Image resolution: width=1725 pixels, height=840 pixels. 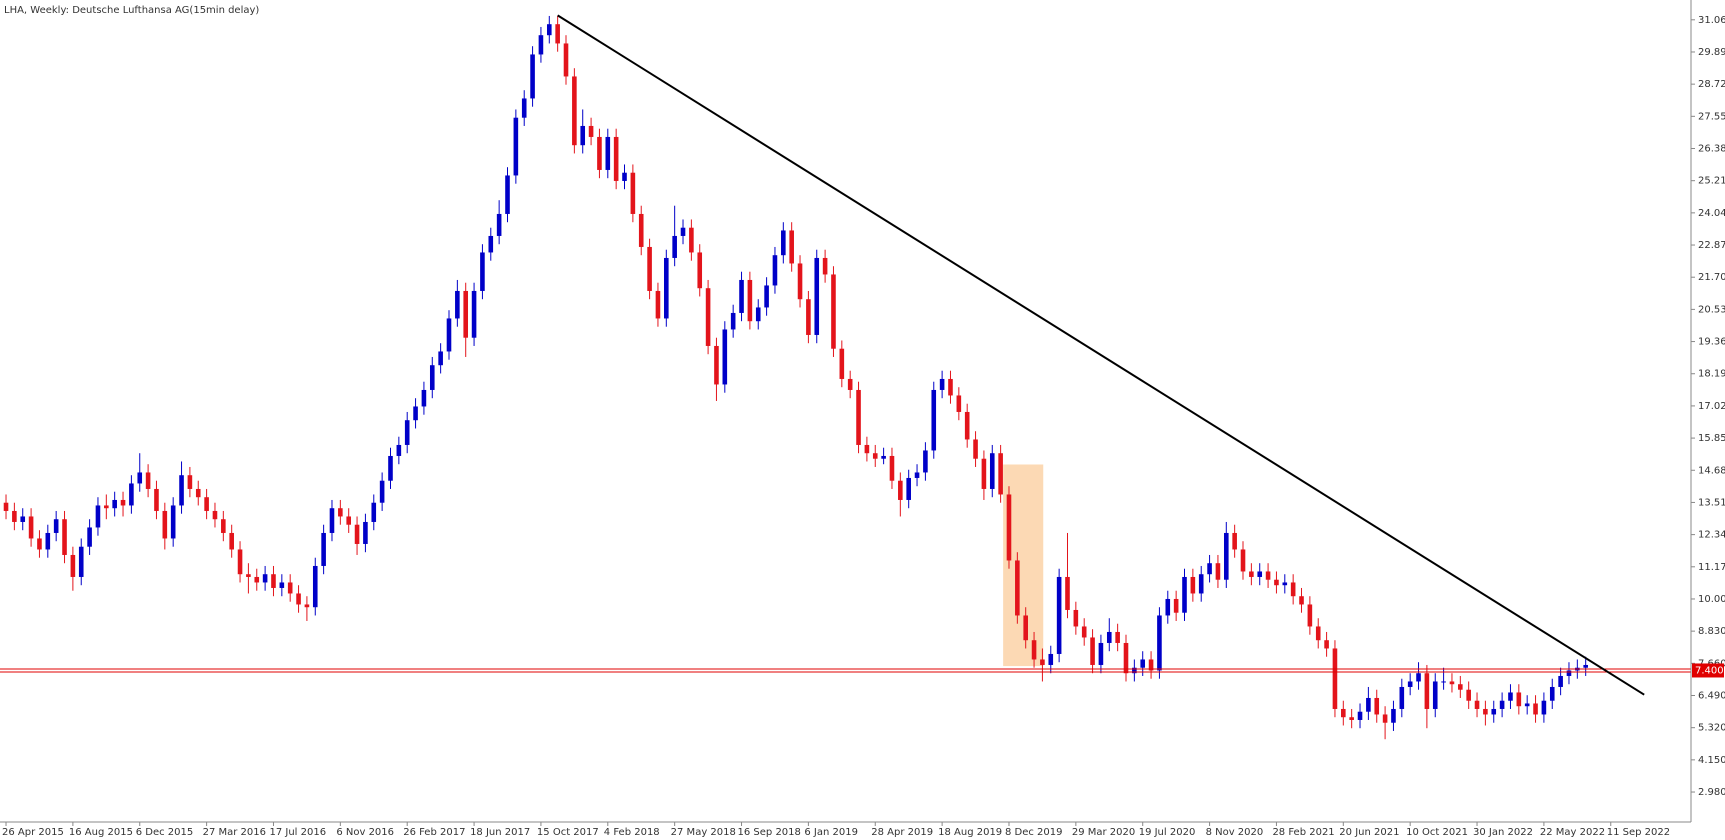 What do you see at coordinates (297, 832) in the screenshot?
I see `x-tick-label: 17 Jul 2016` at bounding box center [297, 832].